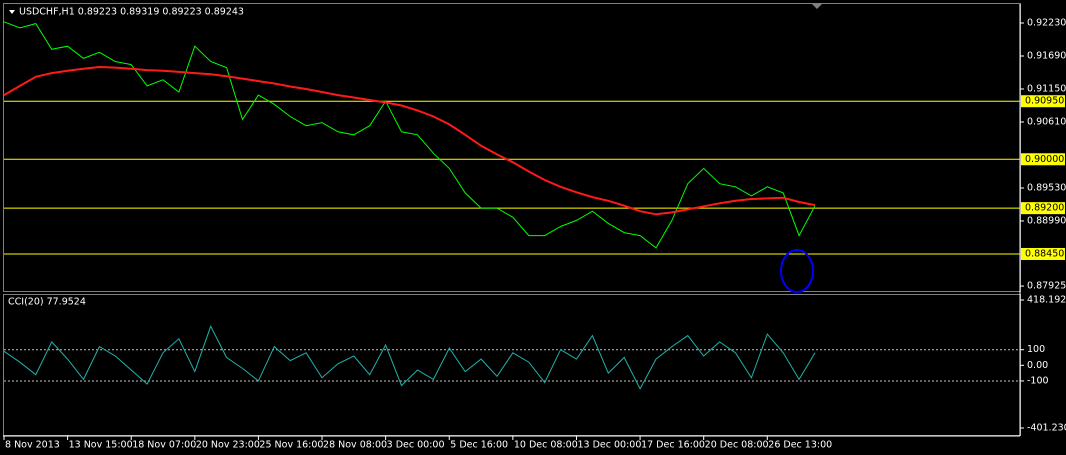  What do you see at coordinates (1046, 55) in the screenshot?
I see `y-tick-label: 0.91690` at bounding box center [1046, 55].